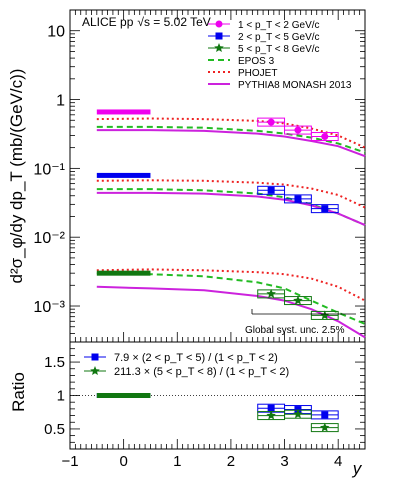  I want to click on y-tick-label: 1.5, so click(54, 362).